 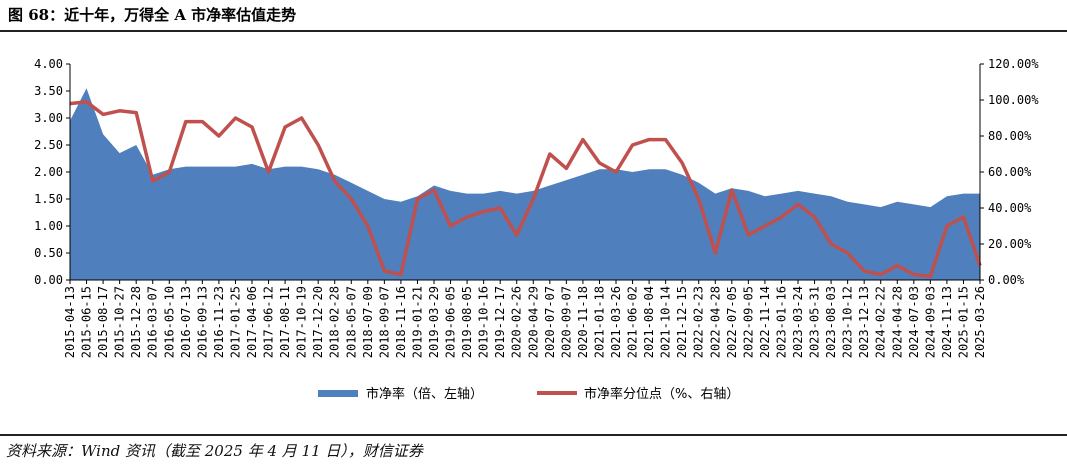 What do you see at coordinates (48, 226) in the screenshot?
I see `left-tick-label: 1.00` at bounding box center [48, 226].